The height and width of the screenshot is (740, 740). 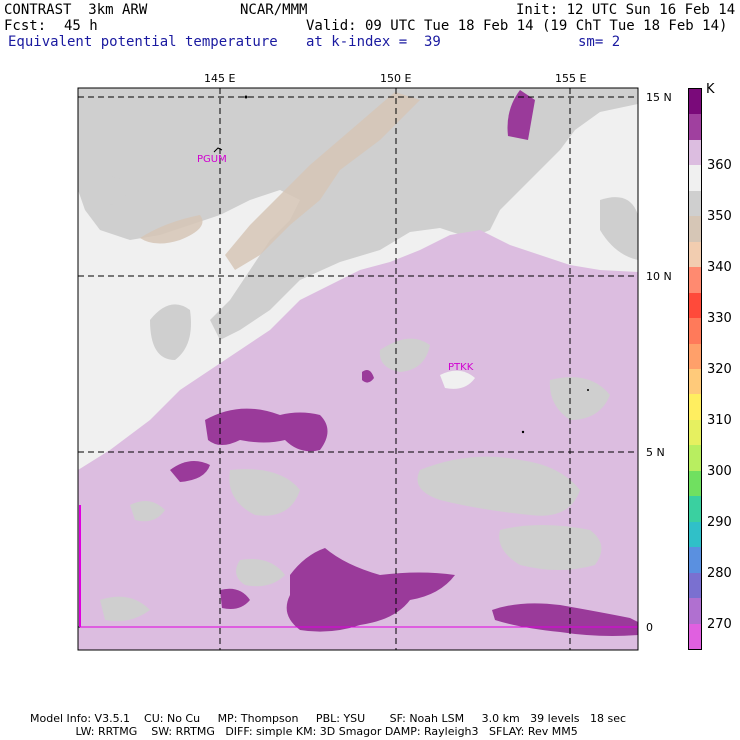 What do you see at coordinates (719, 420) in the screenshot?
I see `colorbar-label-310: 310` at bounding box center [719, 420].